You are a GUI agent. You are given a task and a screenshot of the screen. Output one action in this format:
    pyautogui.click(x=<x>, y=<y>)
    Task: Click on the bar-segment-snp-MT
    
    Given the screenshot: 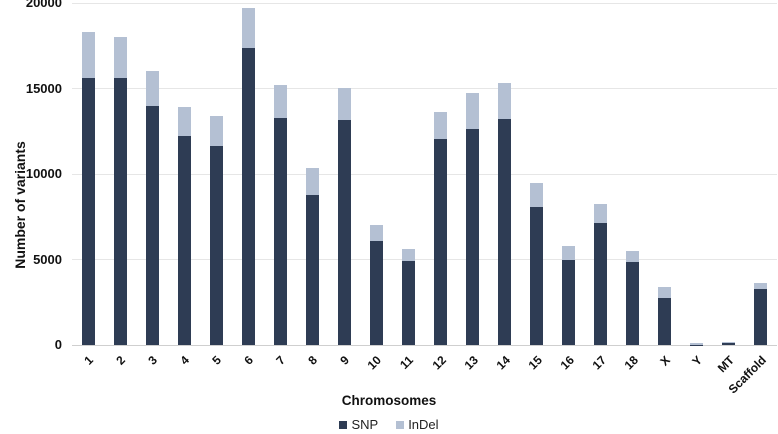 What is the action you would take?
    pyautogui.click(x=729, y=343)
    